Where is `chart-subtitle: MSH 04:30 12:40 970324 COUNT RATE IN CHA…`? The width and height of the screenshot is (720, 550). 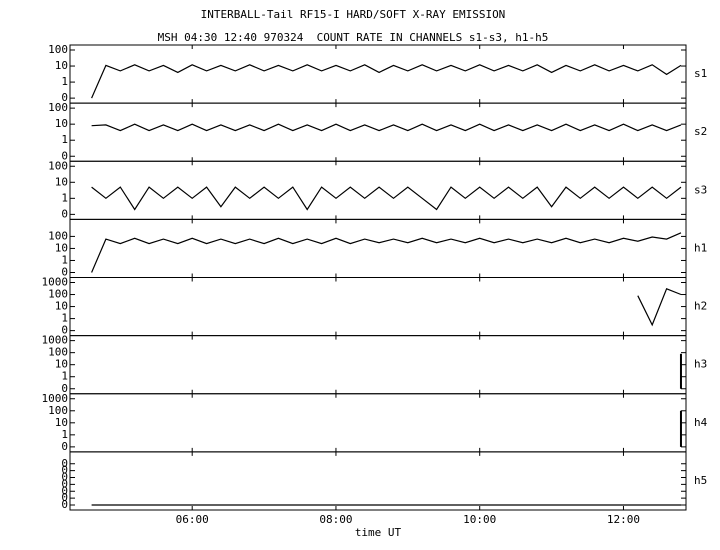
chart-subtitle: MSH 04:30 12:40 970324 COUNT RATE IN CHA… is located at coordinates (353, 37).